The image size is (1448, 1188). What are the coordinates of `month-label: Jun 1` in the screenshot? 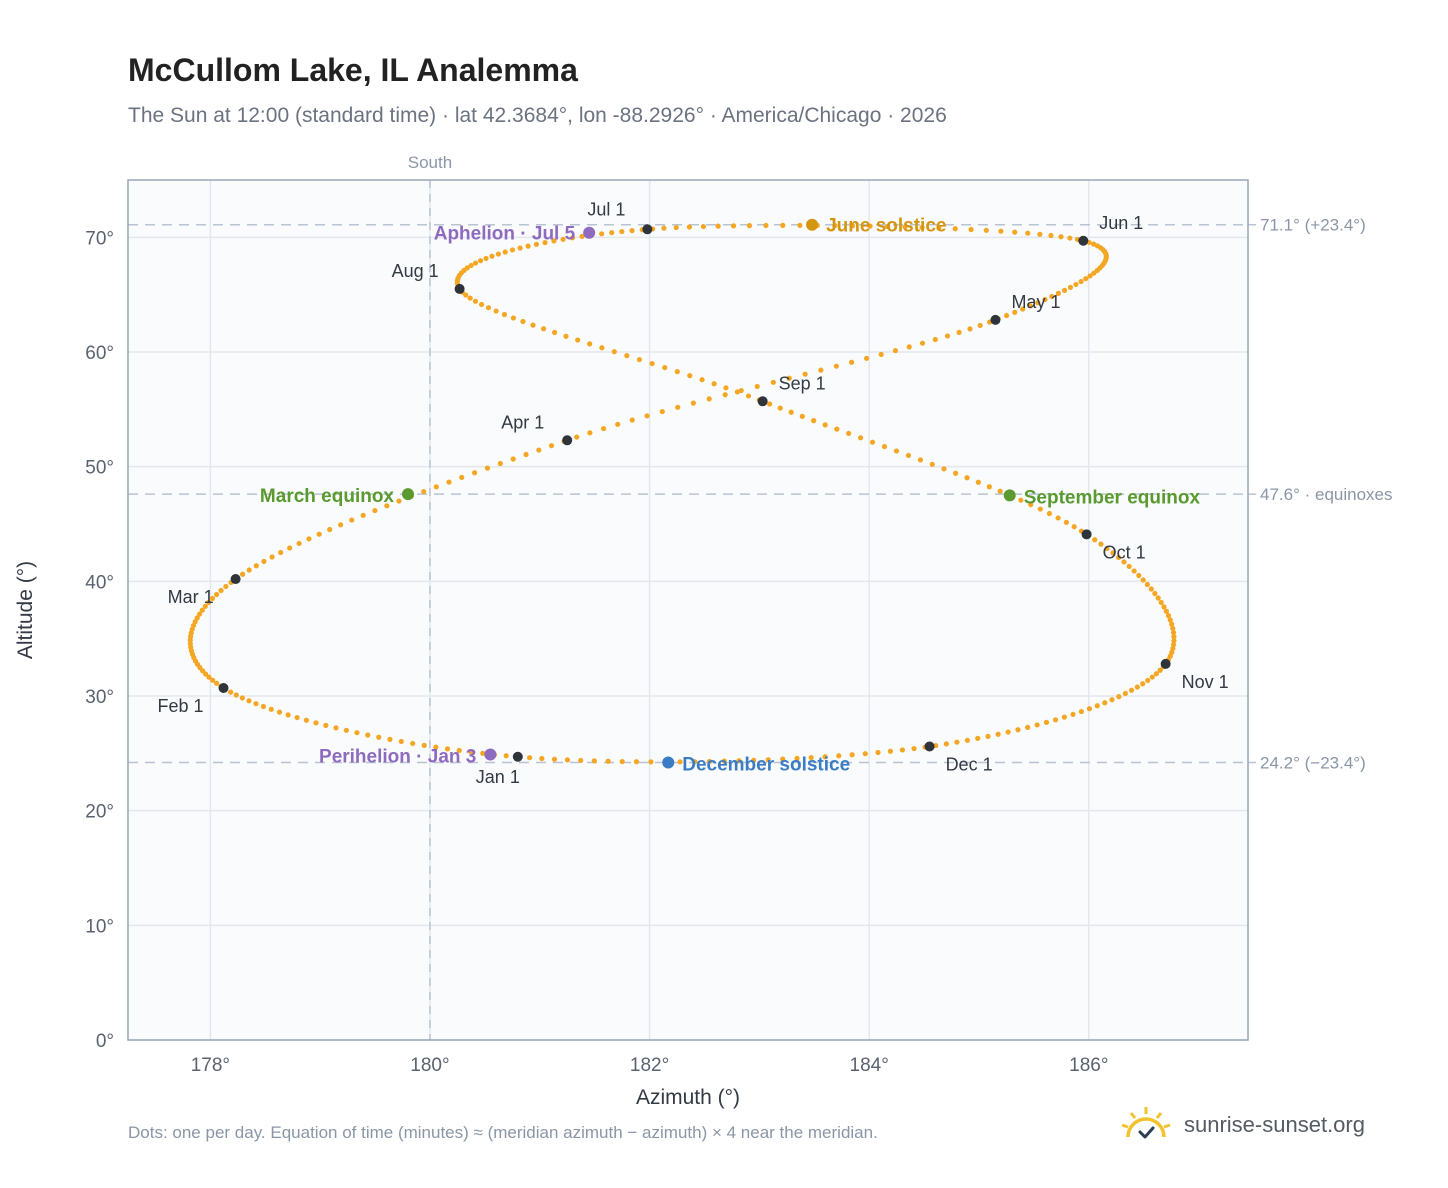 It's located at (1121, 223).